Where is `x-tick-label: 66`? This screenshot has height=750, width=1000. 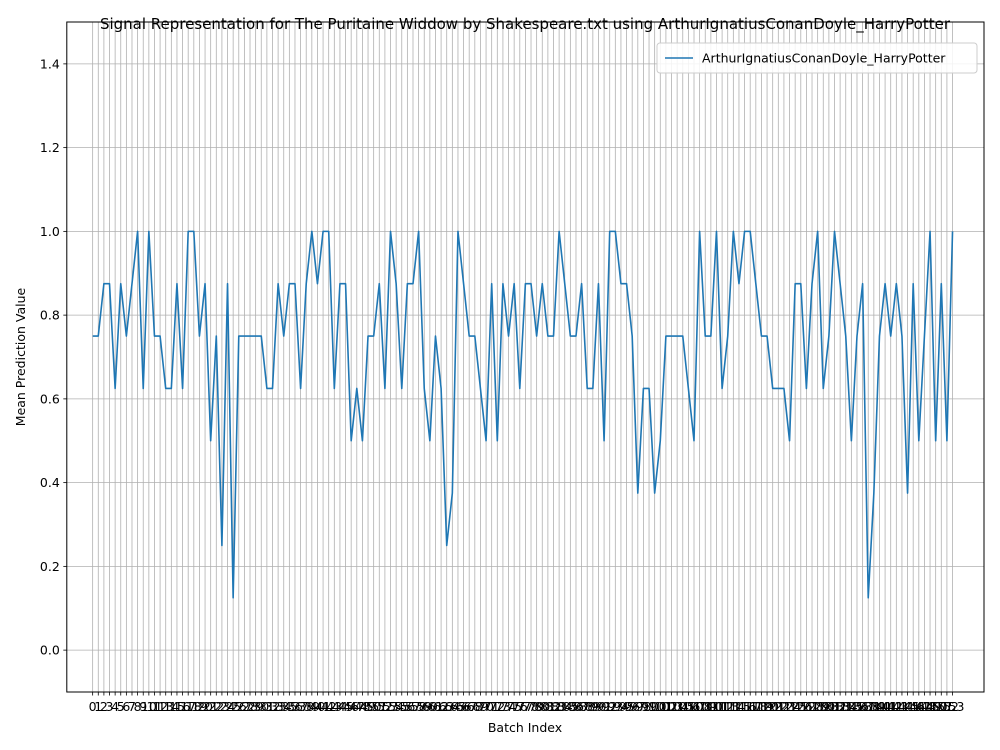
x-tick-label: 66 is located at coordinates (464, 706).